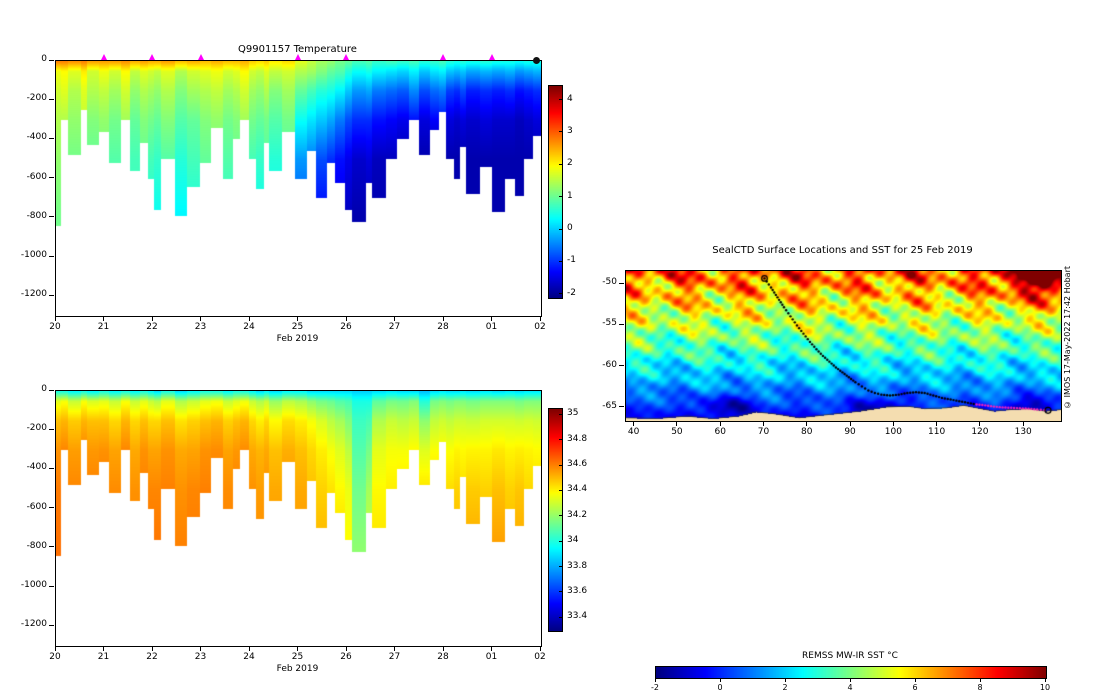 The width and height of the screenshot is (1100, 700). Describe the element at coordinates (720, 687) in the screenshot. I see `sst-colorbar-tick-label: 0` at that location.